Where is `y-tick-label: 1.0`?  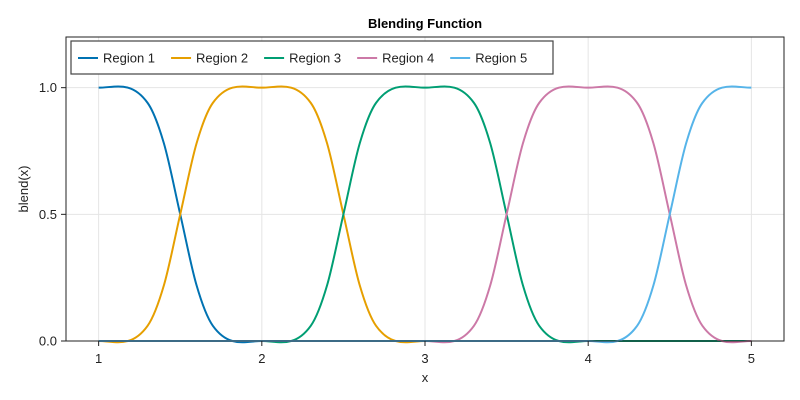
y-tick-label: 1.0 is located at coordinates (48, 87).